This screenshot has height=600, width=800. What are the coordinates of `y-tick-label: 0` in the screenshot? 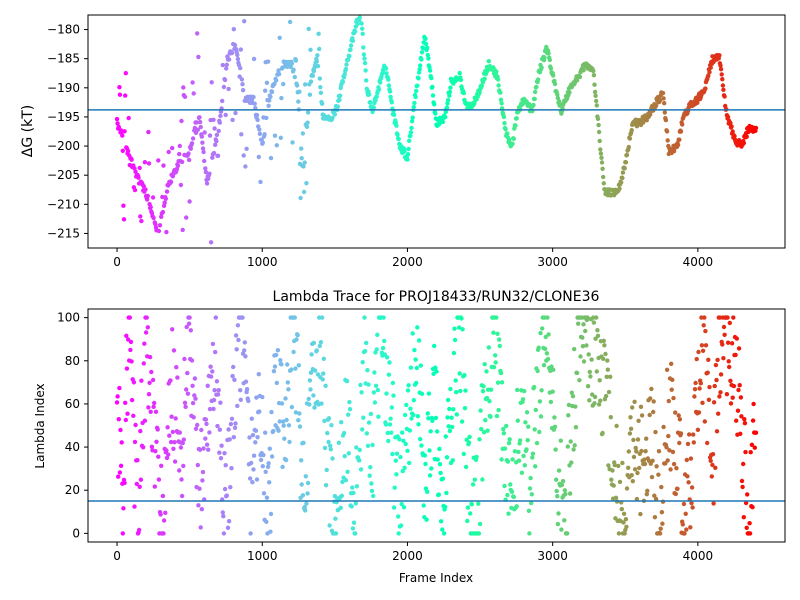 It's located at (76, 533).